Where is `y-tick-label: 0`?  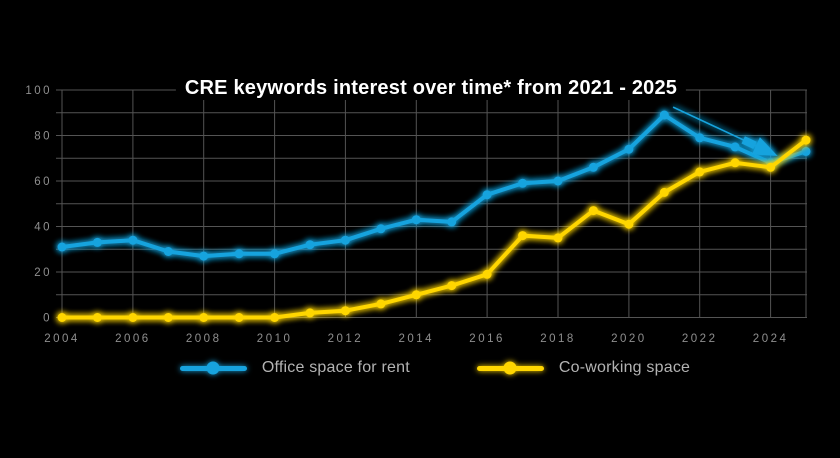 y-tick-label: 0 is located at coordinates (47, 319).